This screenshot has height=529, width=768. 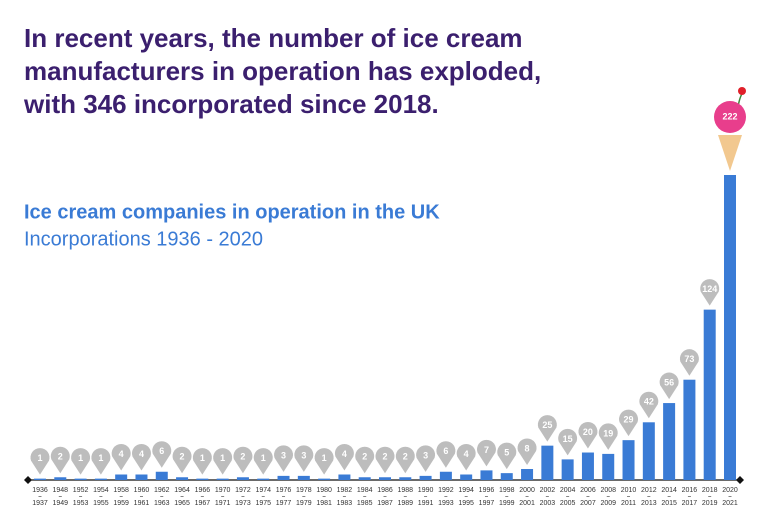 I want to click on x-tick-label: 1985, so click(x=365, y=503).